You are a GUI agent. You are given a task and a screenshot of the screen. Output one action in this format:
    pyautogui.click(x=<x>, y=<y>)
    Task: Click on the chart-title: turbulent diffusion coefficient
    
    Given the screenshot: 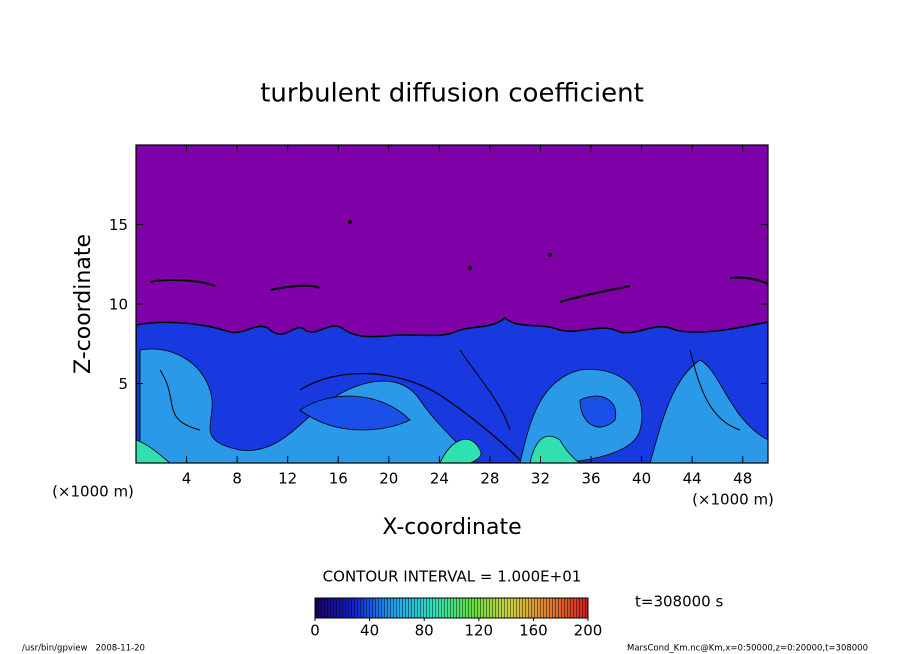 What is the action you would take?
    pyautogui.click(x=452, y=94)
    